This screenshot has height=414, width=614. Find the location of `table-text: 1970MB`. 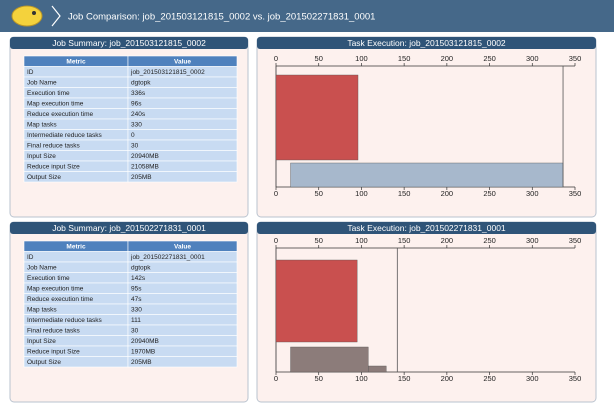

table-text: 1970MB is located at coordinates (143, 351).